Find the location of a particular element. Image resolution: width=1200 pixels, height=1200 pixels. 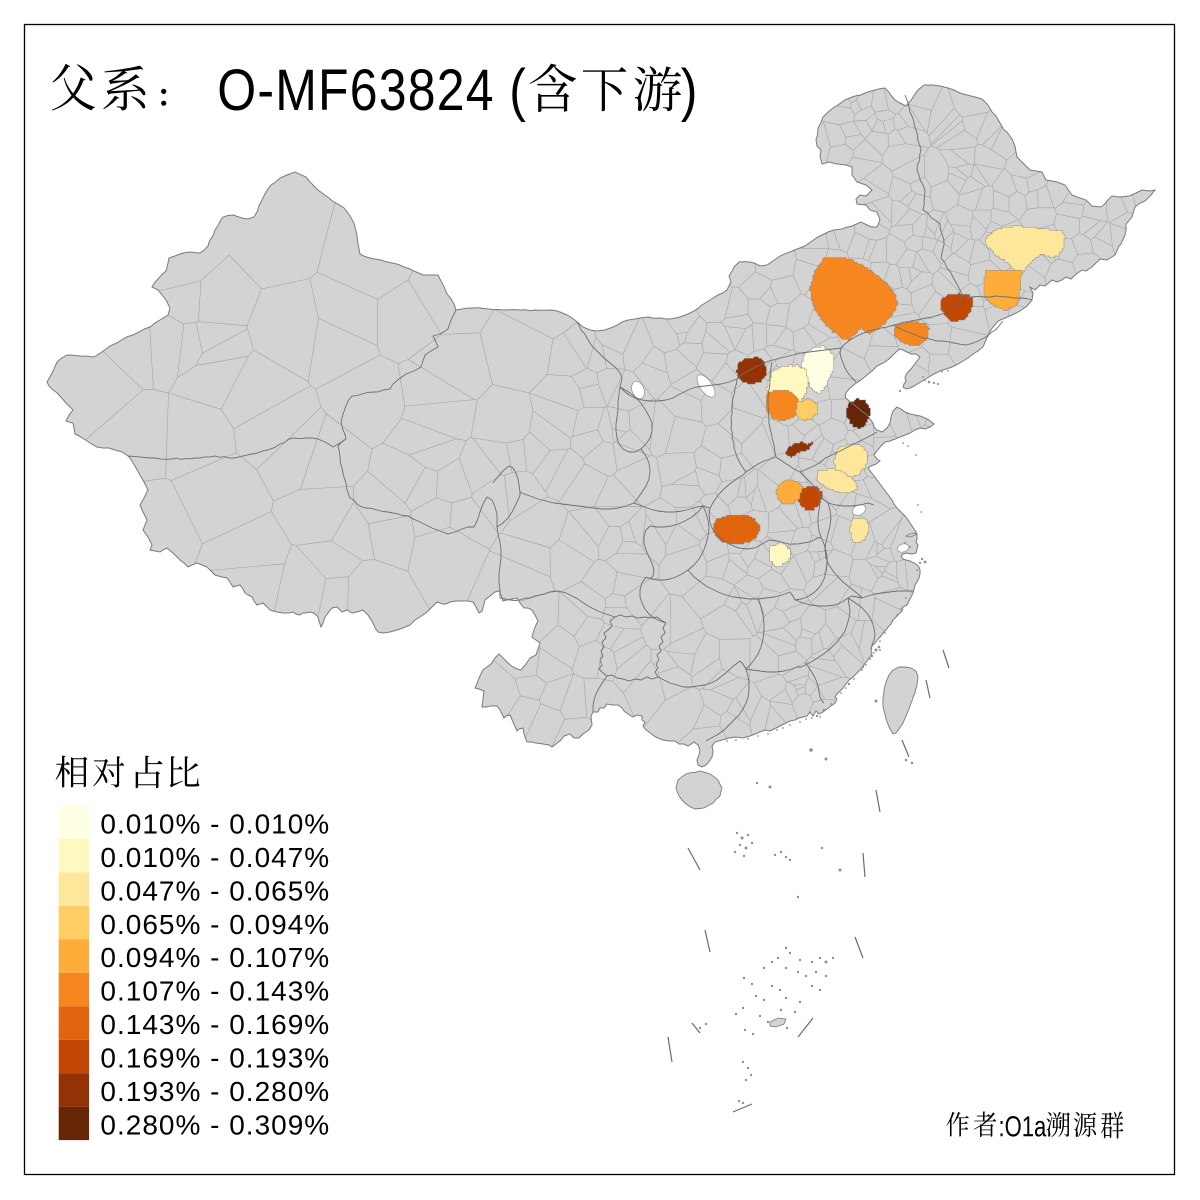

svg-text: 0.143% - 0.169% is located at coordinates (215, 1024).